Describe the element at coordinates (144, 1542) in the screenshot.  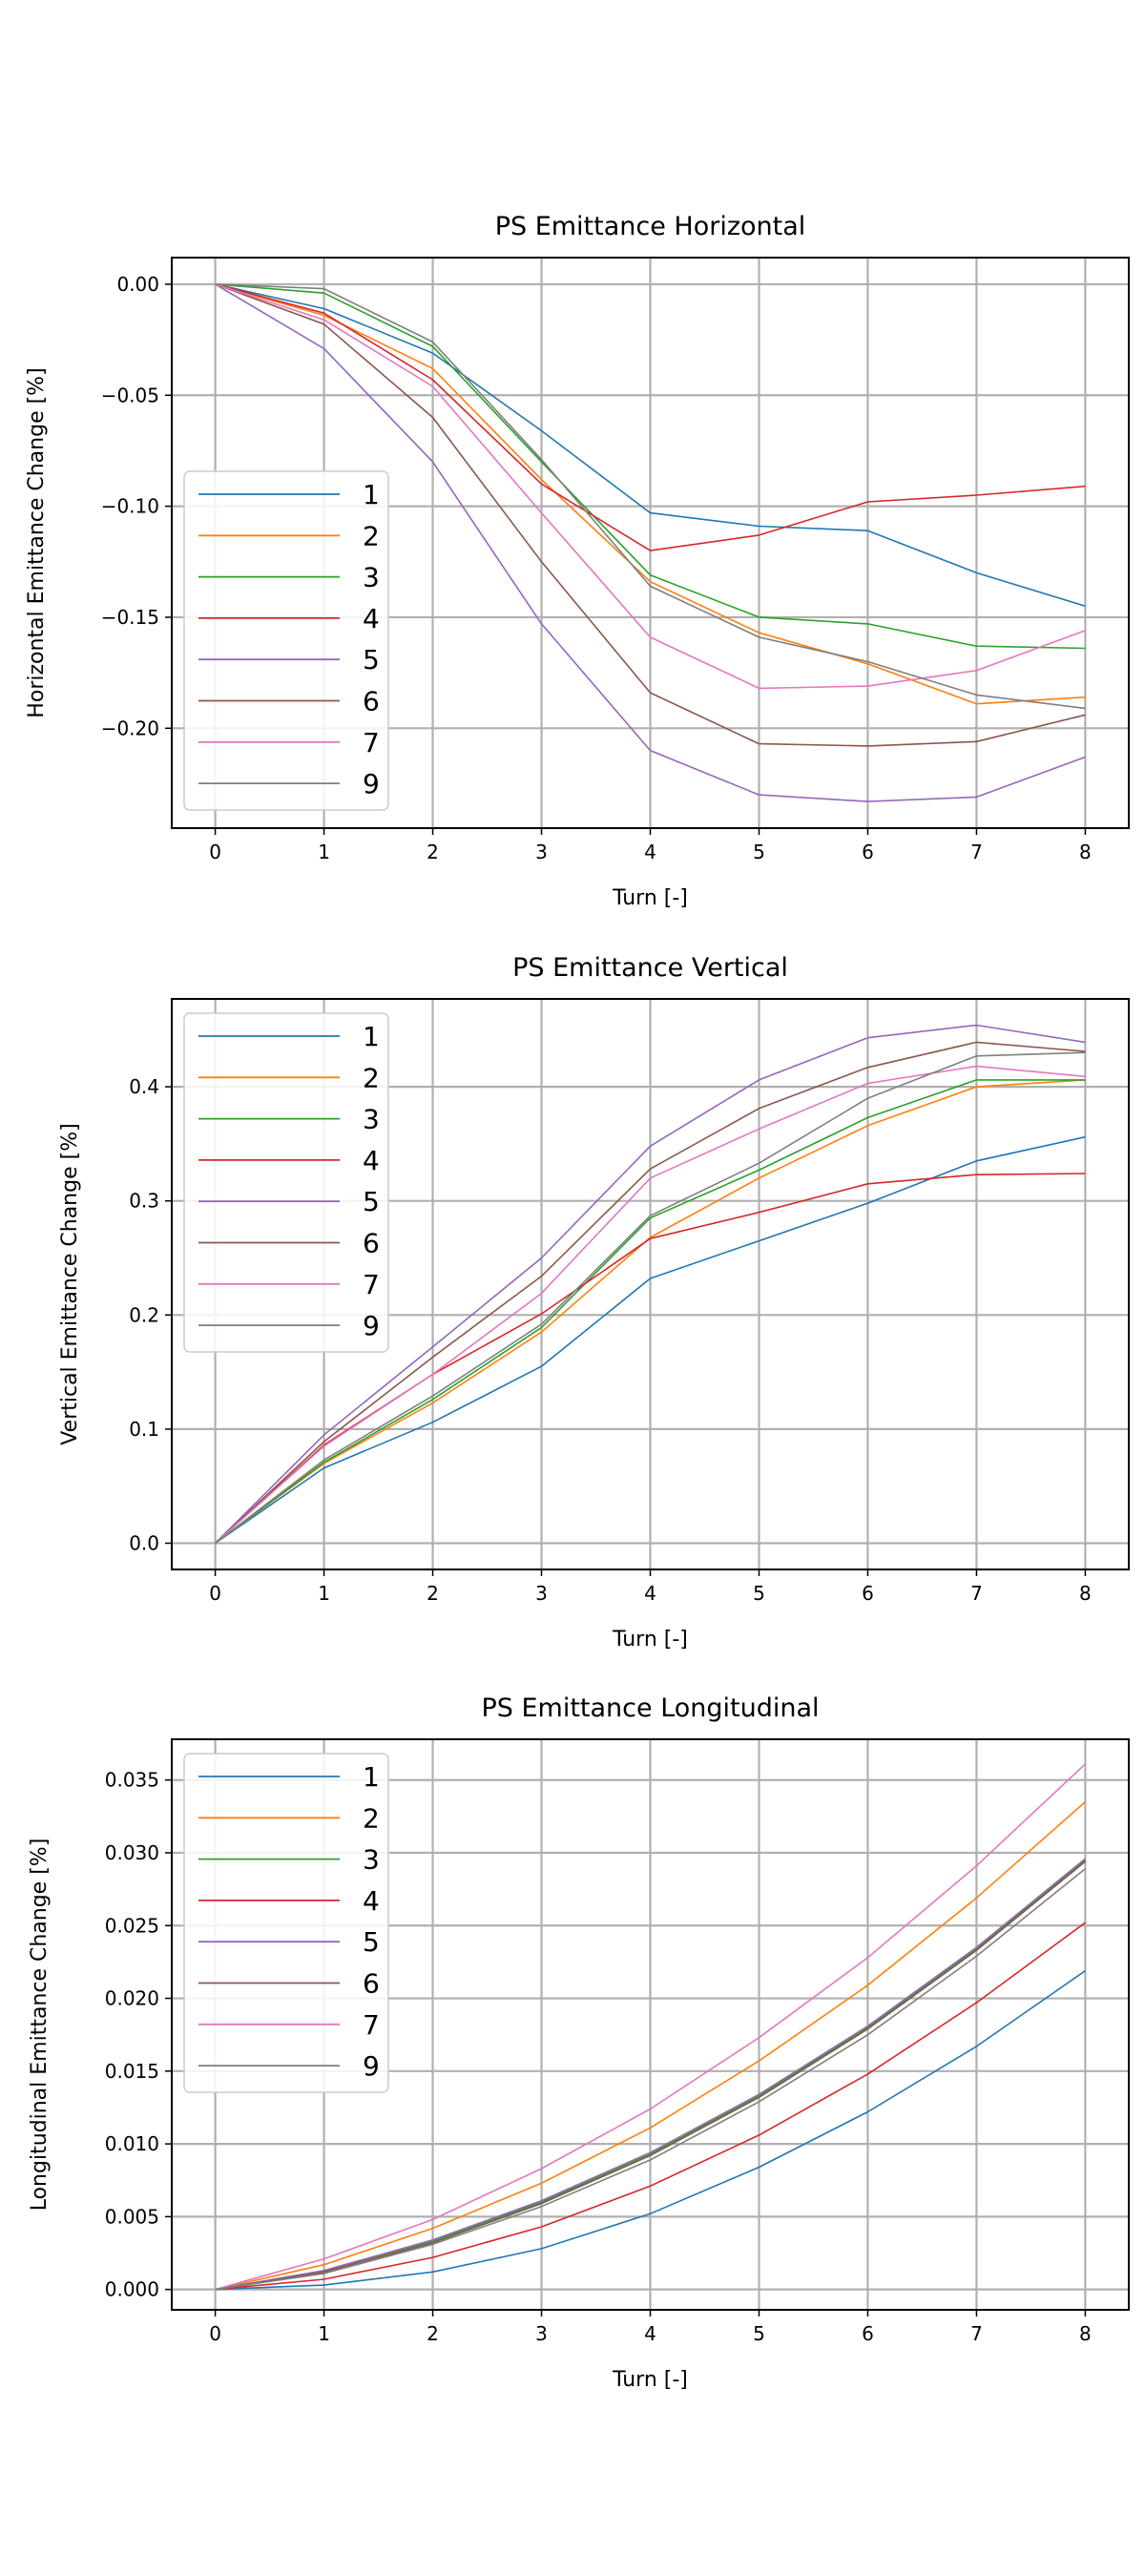
I see `y-tick-label: 0.0` at that location.